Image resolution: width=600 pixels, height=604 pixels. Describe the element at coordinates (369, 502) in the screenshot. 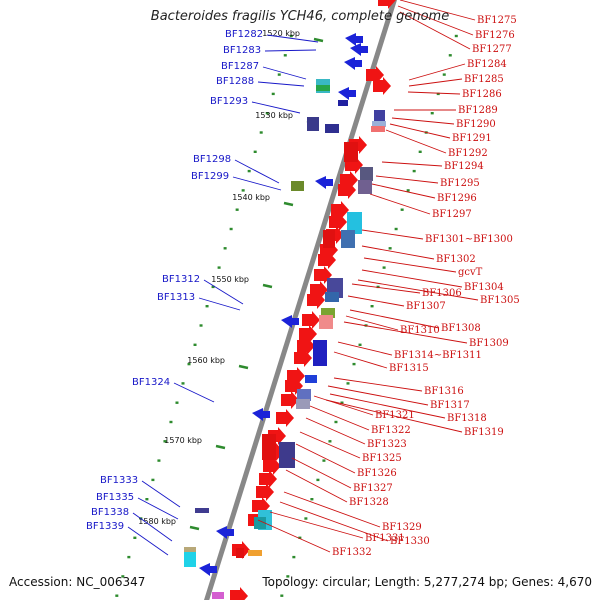

I see `gene-label-right: BF1328` at that location.